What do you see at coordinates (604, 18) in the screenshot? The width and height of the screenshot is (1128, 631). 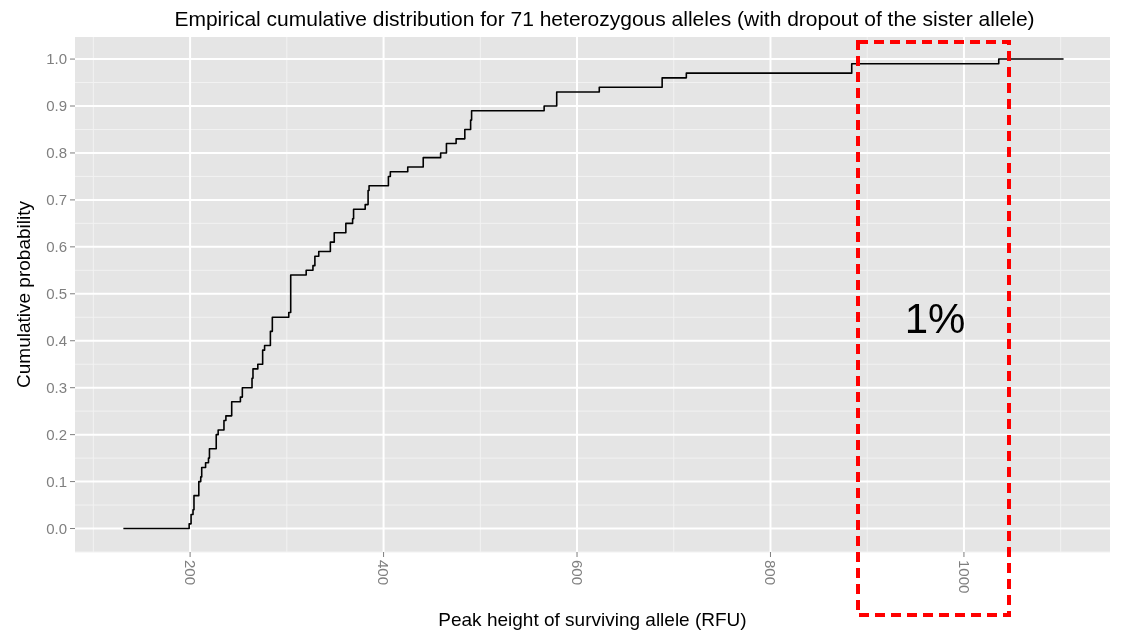 I see `chart-title: Empirical cumulative distribution for 71 heterozygous alleles (with dropout of the sister allele)` at bounding box center [604, 18].